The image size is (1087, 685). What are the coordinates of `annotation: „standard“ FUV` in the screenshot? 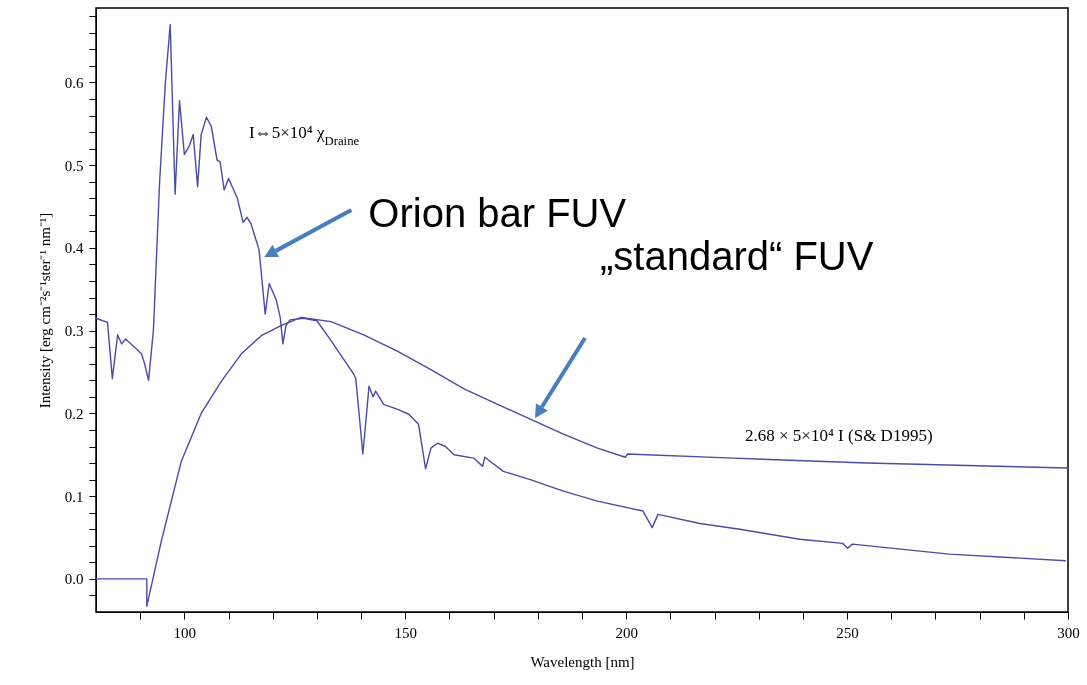 It's located at (737, 256).